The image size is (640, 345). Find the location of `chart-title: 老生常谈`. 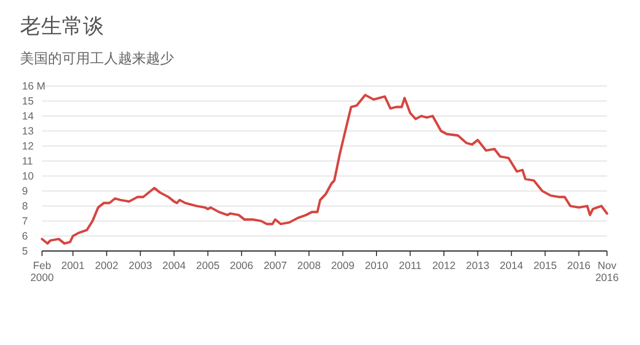

chart-title: 老生常谈 is located at coordinates (62, 26).